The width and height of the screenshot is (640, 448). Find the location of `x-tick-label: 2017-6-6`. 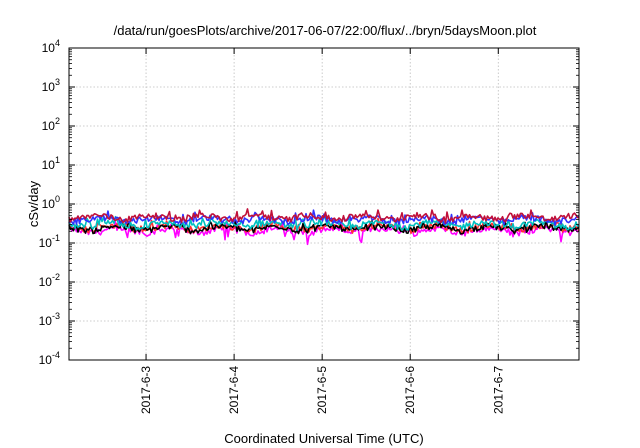

x-tick-label: 2017-6-6 is located at coordinates (410, 390).